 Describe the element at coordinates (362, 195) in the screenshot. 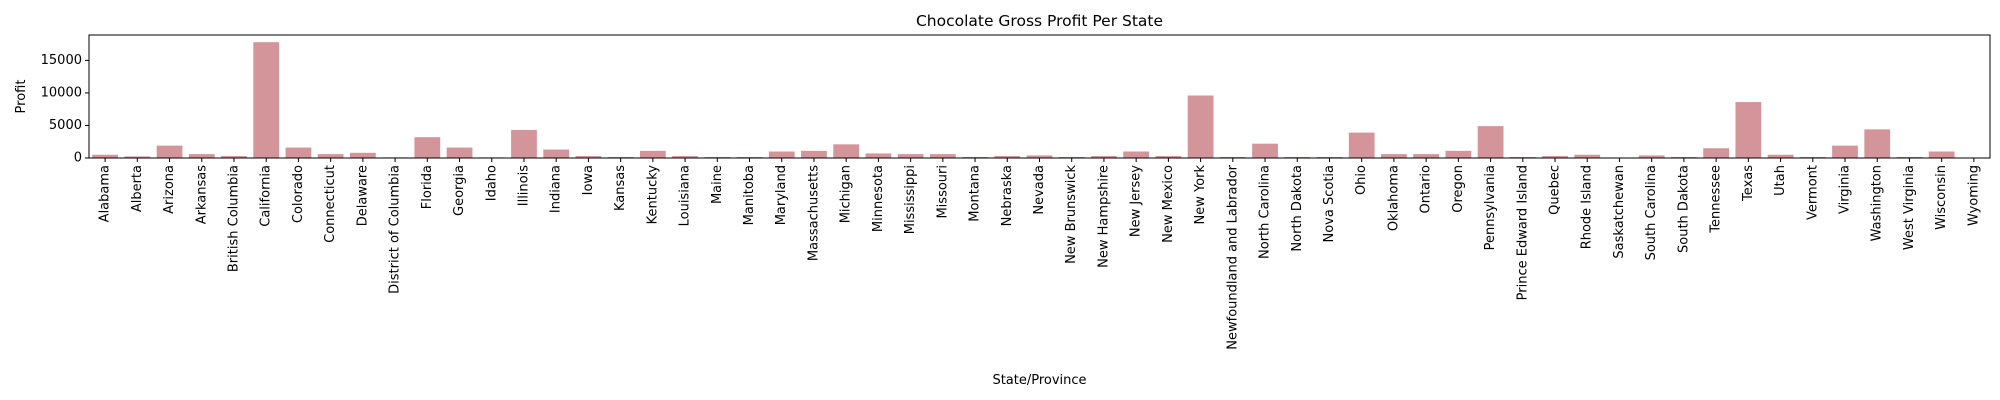

I see `x-tick-label: Delaware` at that location.